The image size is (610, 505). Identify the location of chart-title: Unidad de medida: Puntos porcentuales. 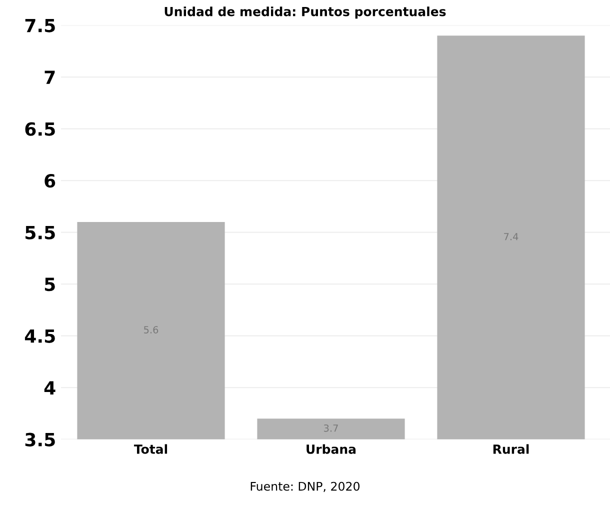
(305, 12).